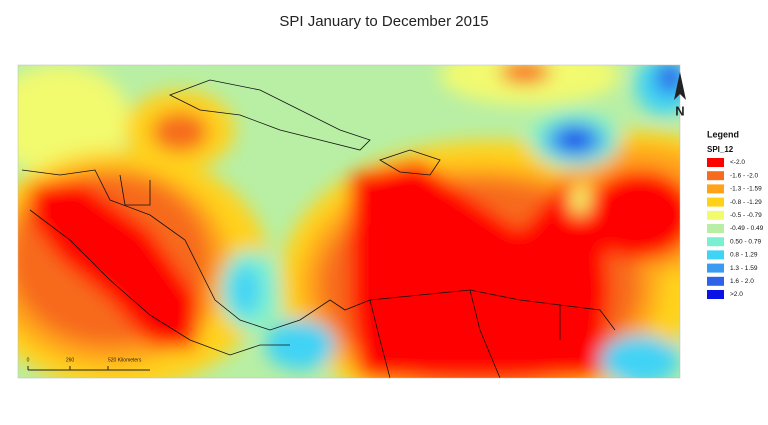  I want to click on legend-label: 1.6 - 2.0, so click(742, 281).